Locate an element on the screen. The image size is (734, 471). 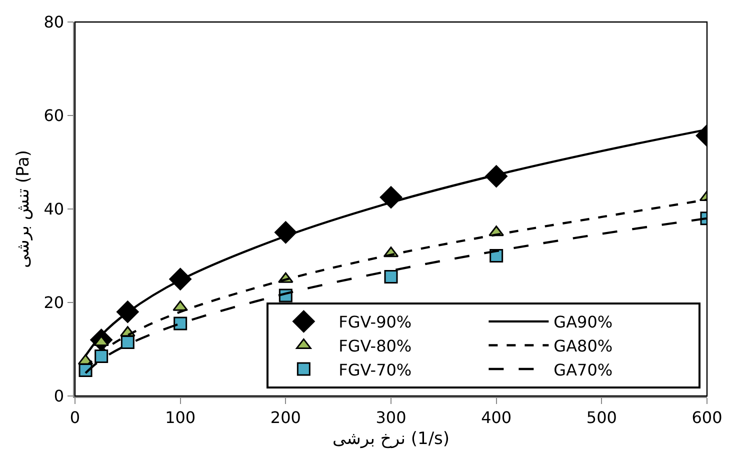
y-axis-title: تنش برشی (Pa) is located at coordinates (24, 209).